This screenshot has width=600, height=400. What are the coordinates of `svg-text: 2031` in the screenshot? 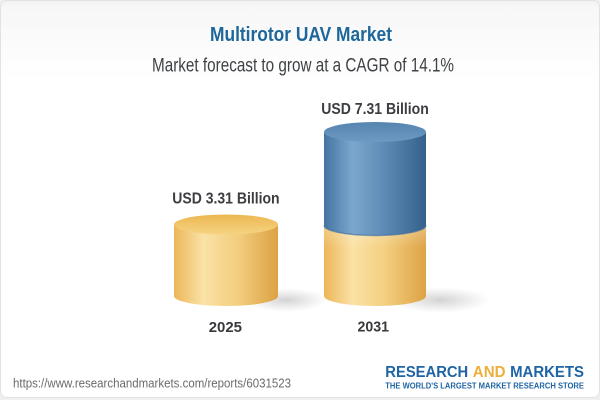 It's located at (374, 326).